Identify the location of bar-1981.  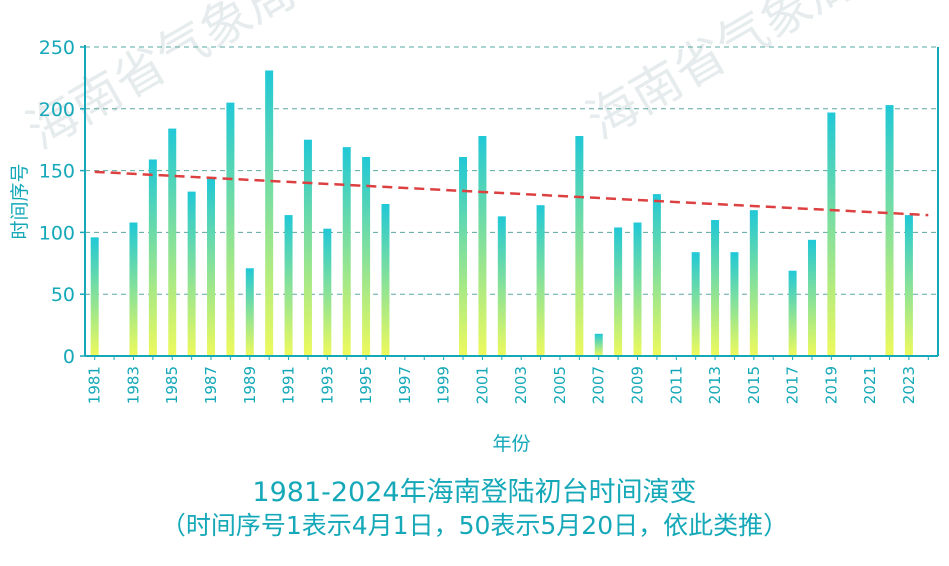
(94, 296).